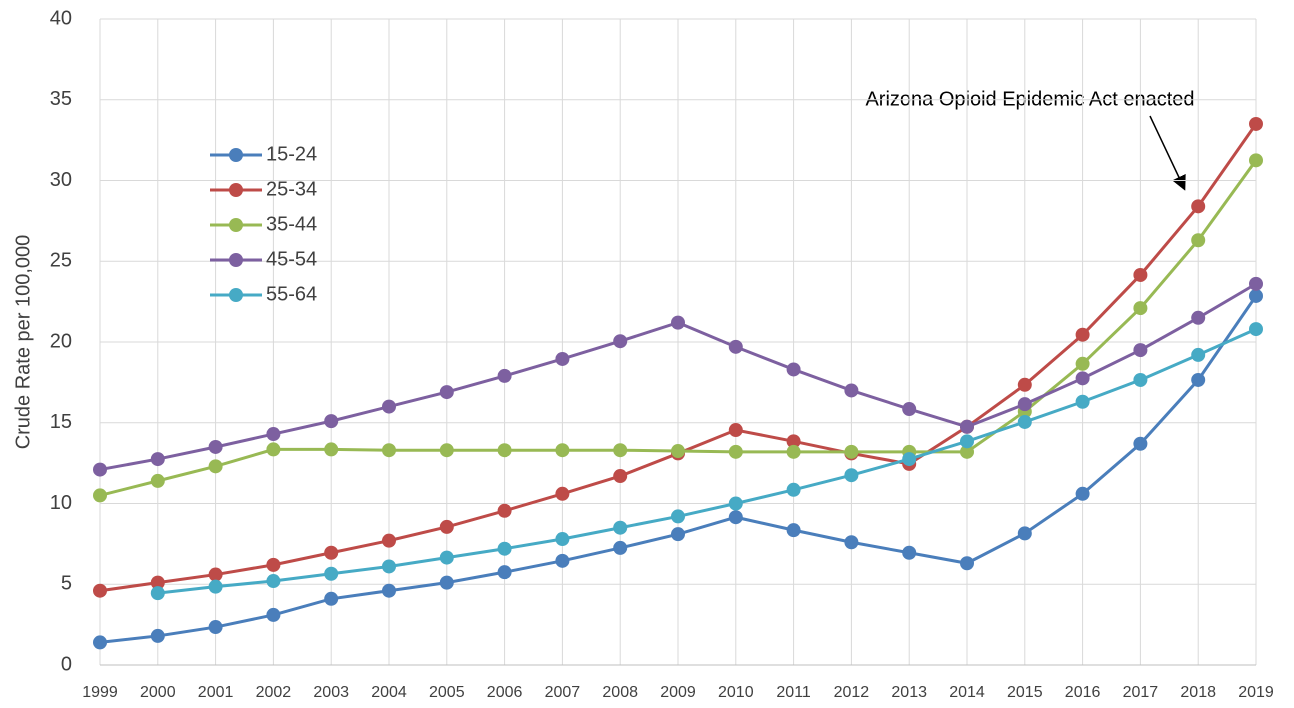 The width and height of the screenshot is (1294, 708). Describe the element at coordinates (389, 692) in the screenshot. I see `x-tick-label: 2004` at that location.